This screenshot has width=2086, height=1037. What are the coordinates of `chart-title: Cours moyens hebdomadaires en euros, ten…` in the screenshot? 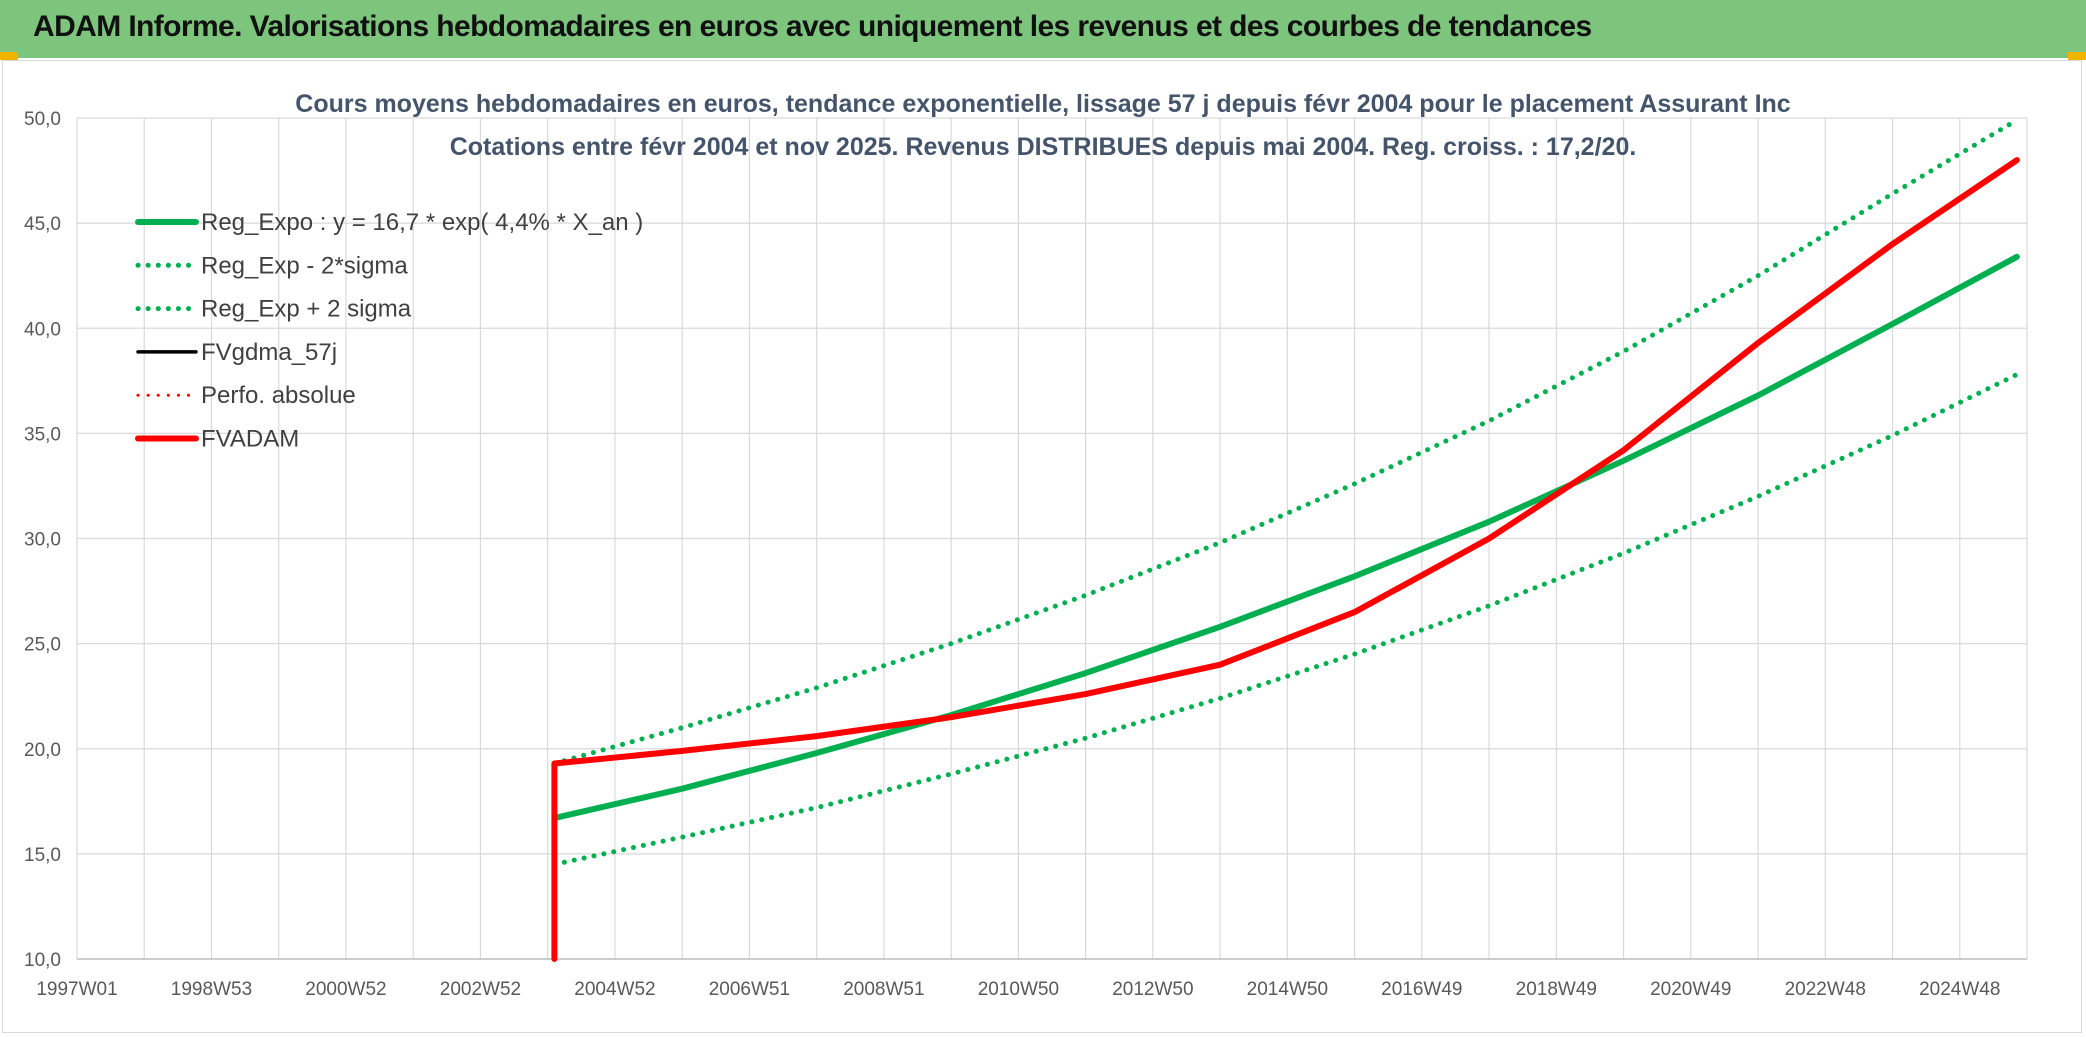 It's located at (1043, 104).